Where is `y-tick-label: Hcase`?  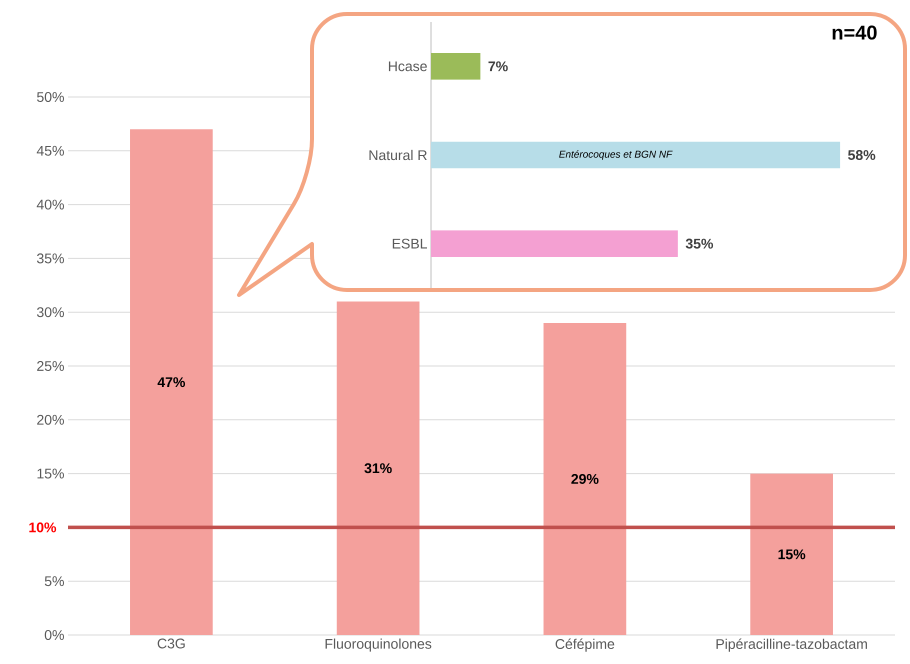
y-tick-label: Hcase is located at coordinates (407, 66).